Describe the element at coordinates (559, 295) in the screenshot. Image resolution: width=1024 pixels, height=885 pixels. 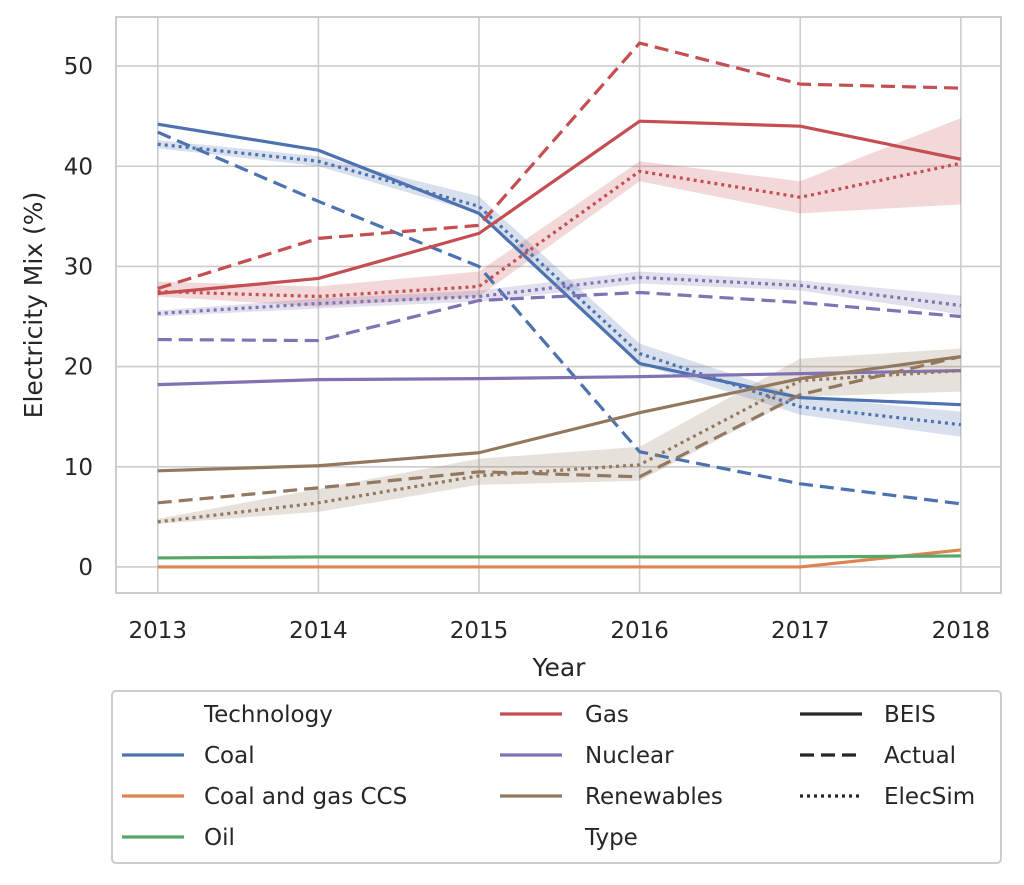
I see `series-line-nuclear-elecsim` at that location.